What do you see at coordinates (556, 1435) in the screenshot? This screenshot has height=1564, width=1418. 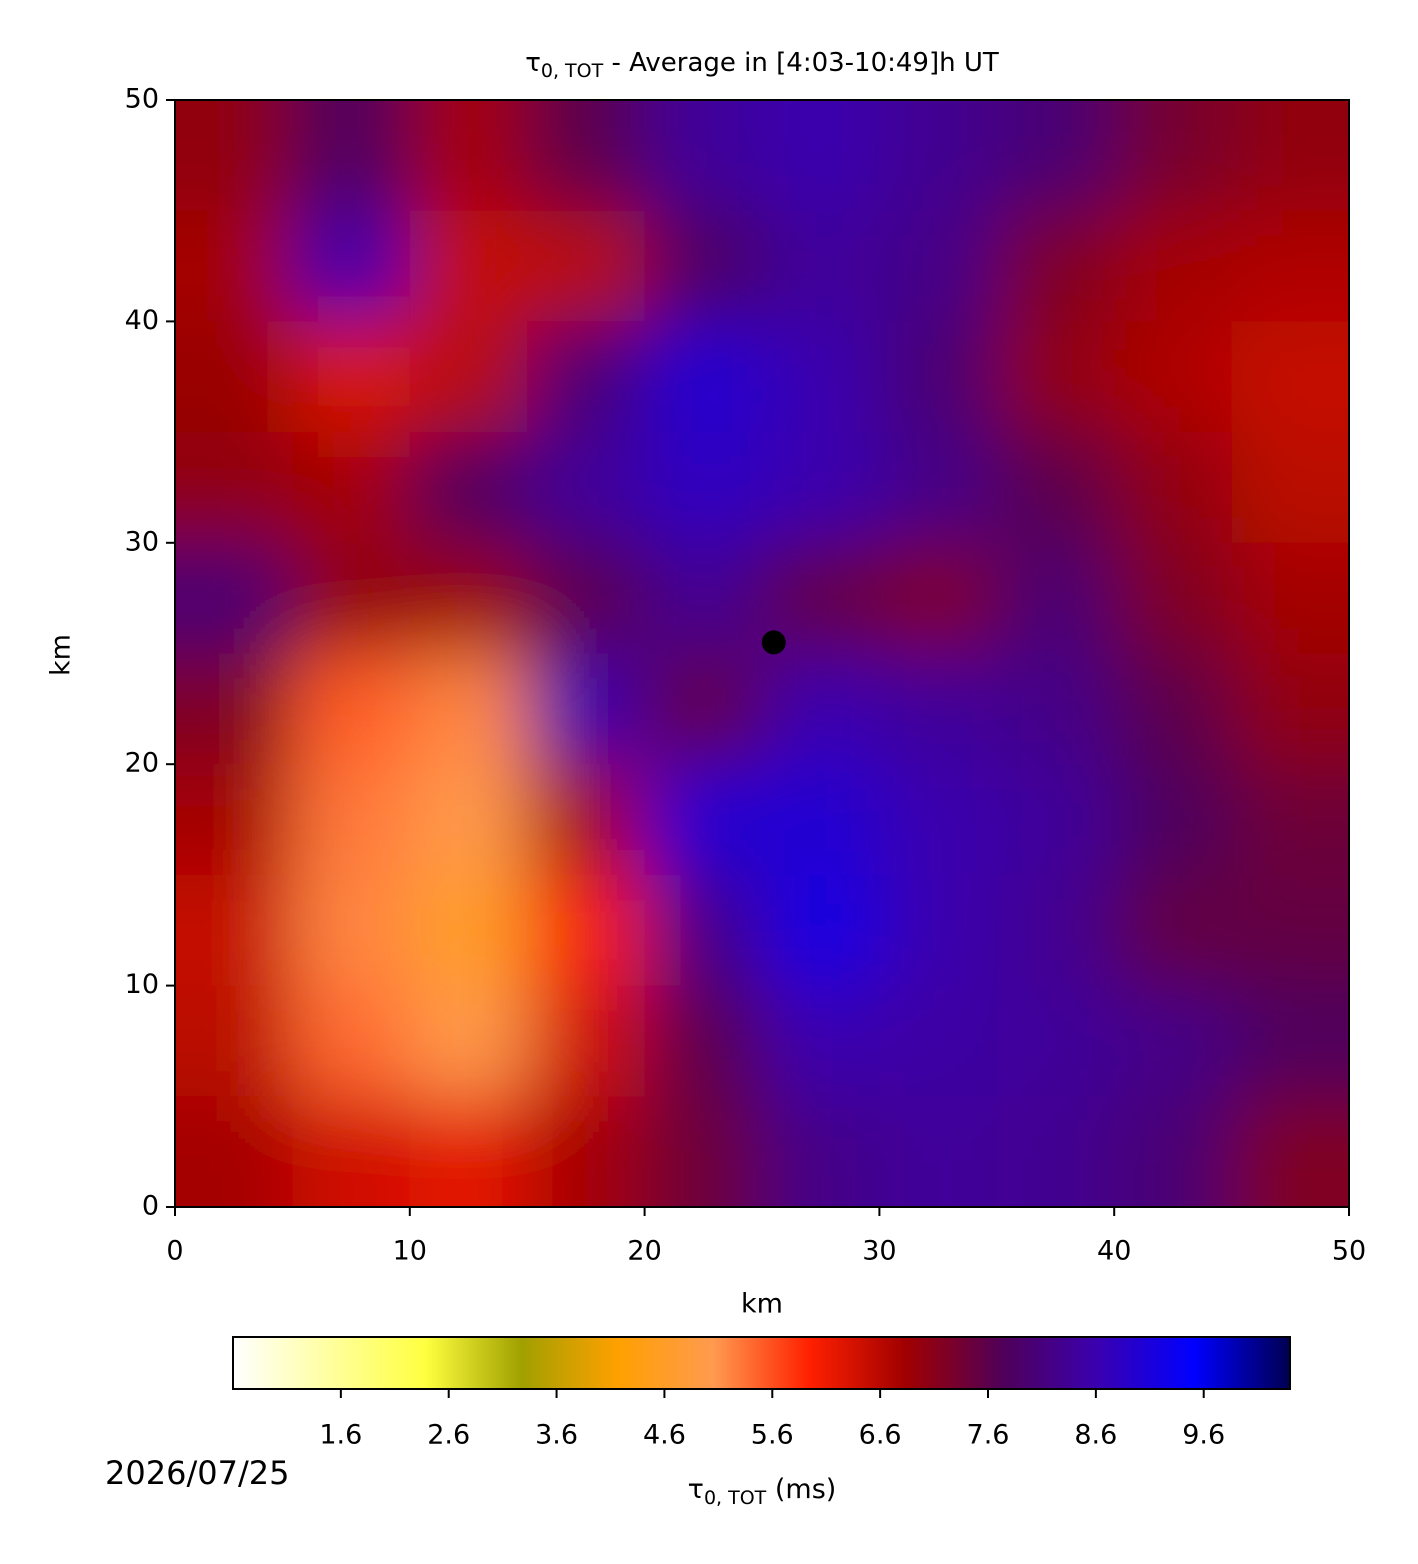 I see `colorbar-tick-label: 3.6` at bounding box center [556, 1435].